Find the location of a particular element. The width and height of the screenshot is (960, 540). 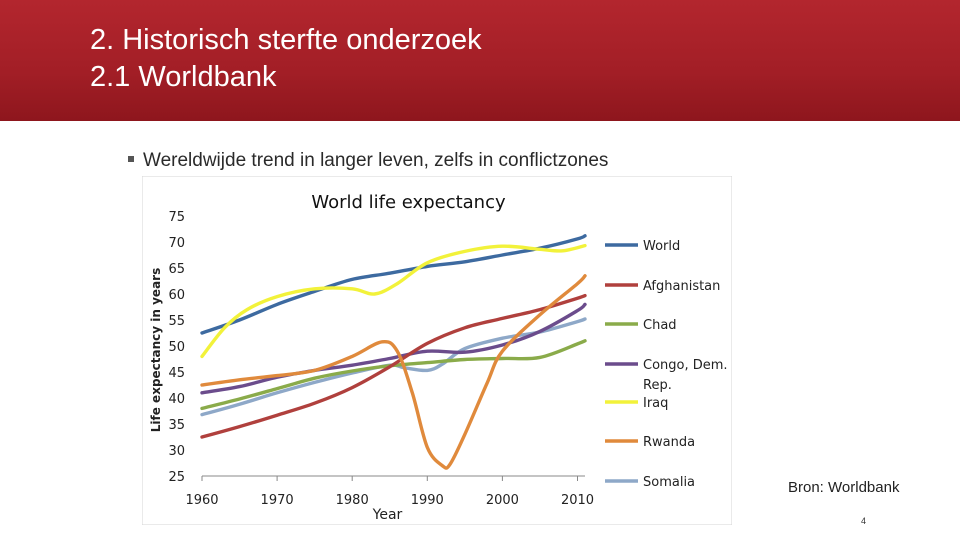

legend-label-congo-dem-rep-cont: Rep. is located at coordinates (657, 385).